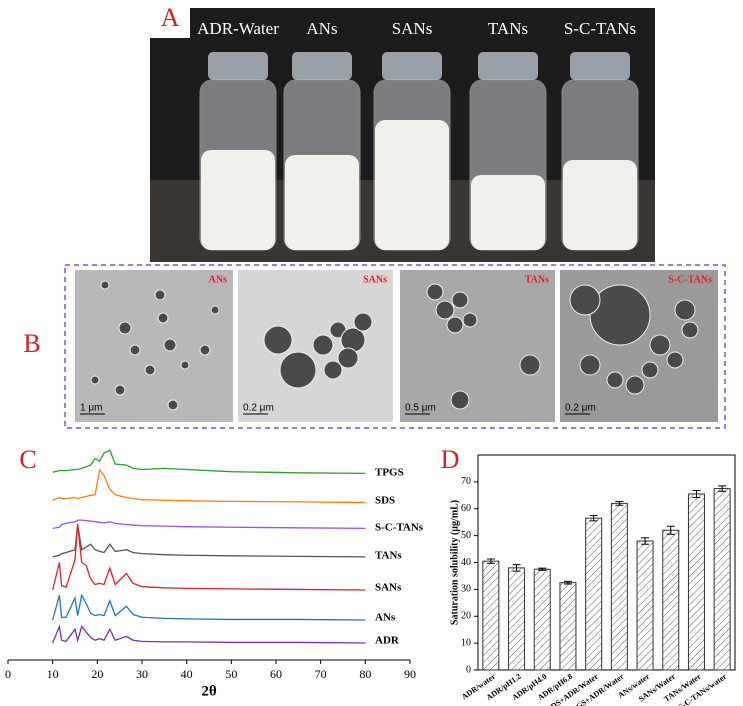  I want to click on series-label: ADR, so click(387, 641).